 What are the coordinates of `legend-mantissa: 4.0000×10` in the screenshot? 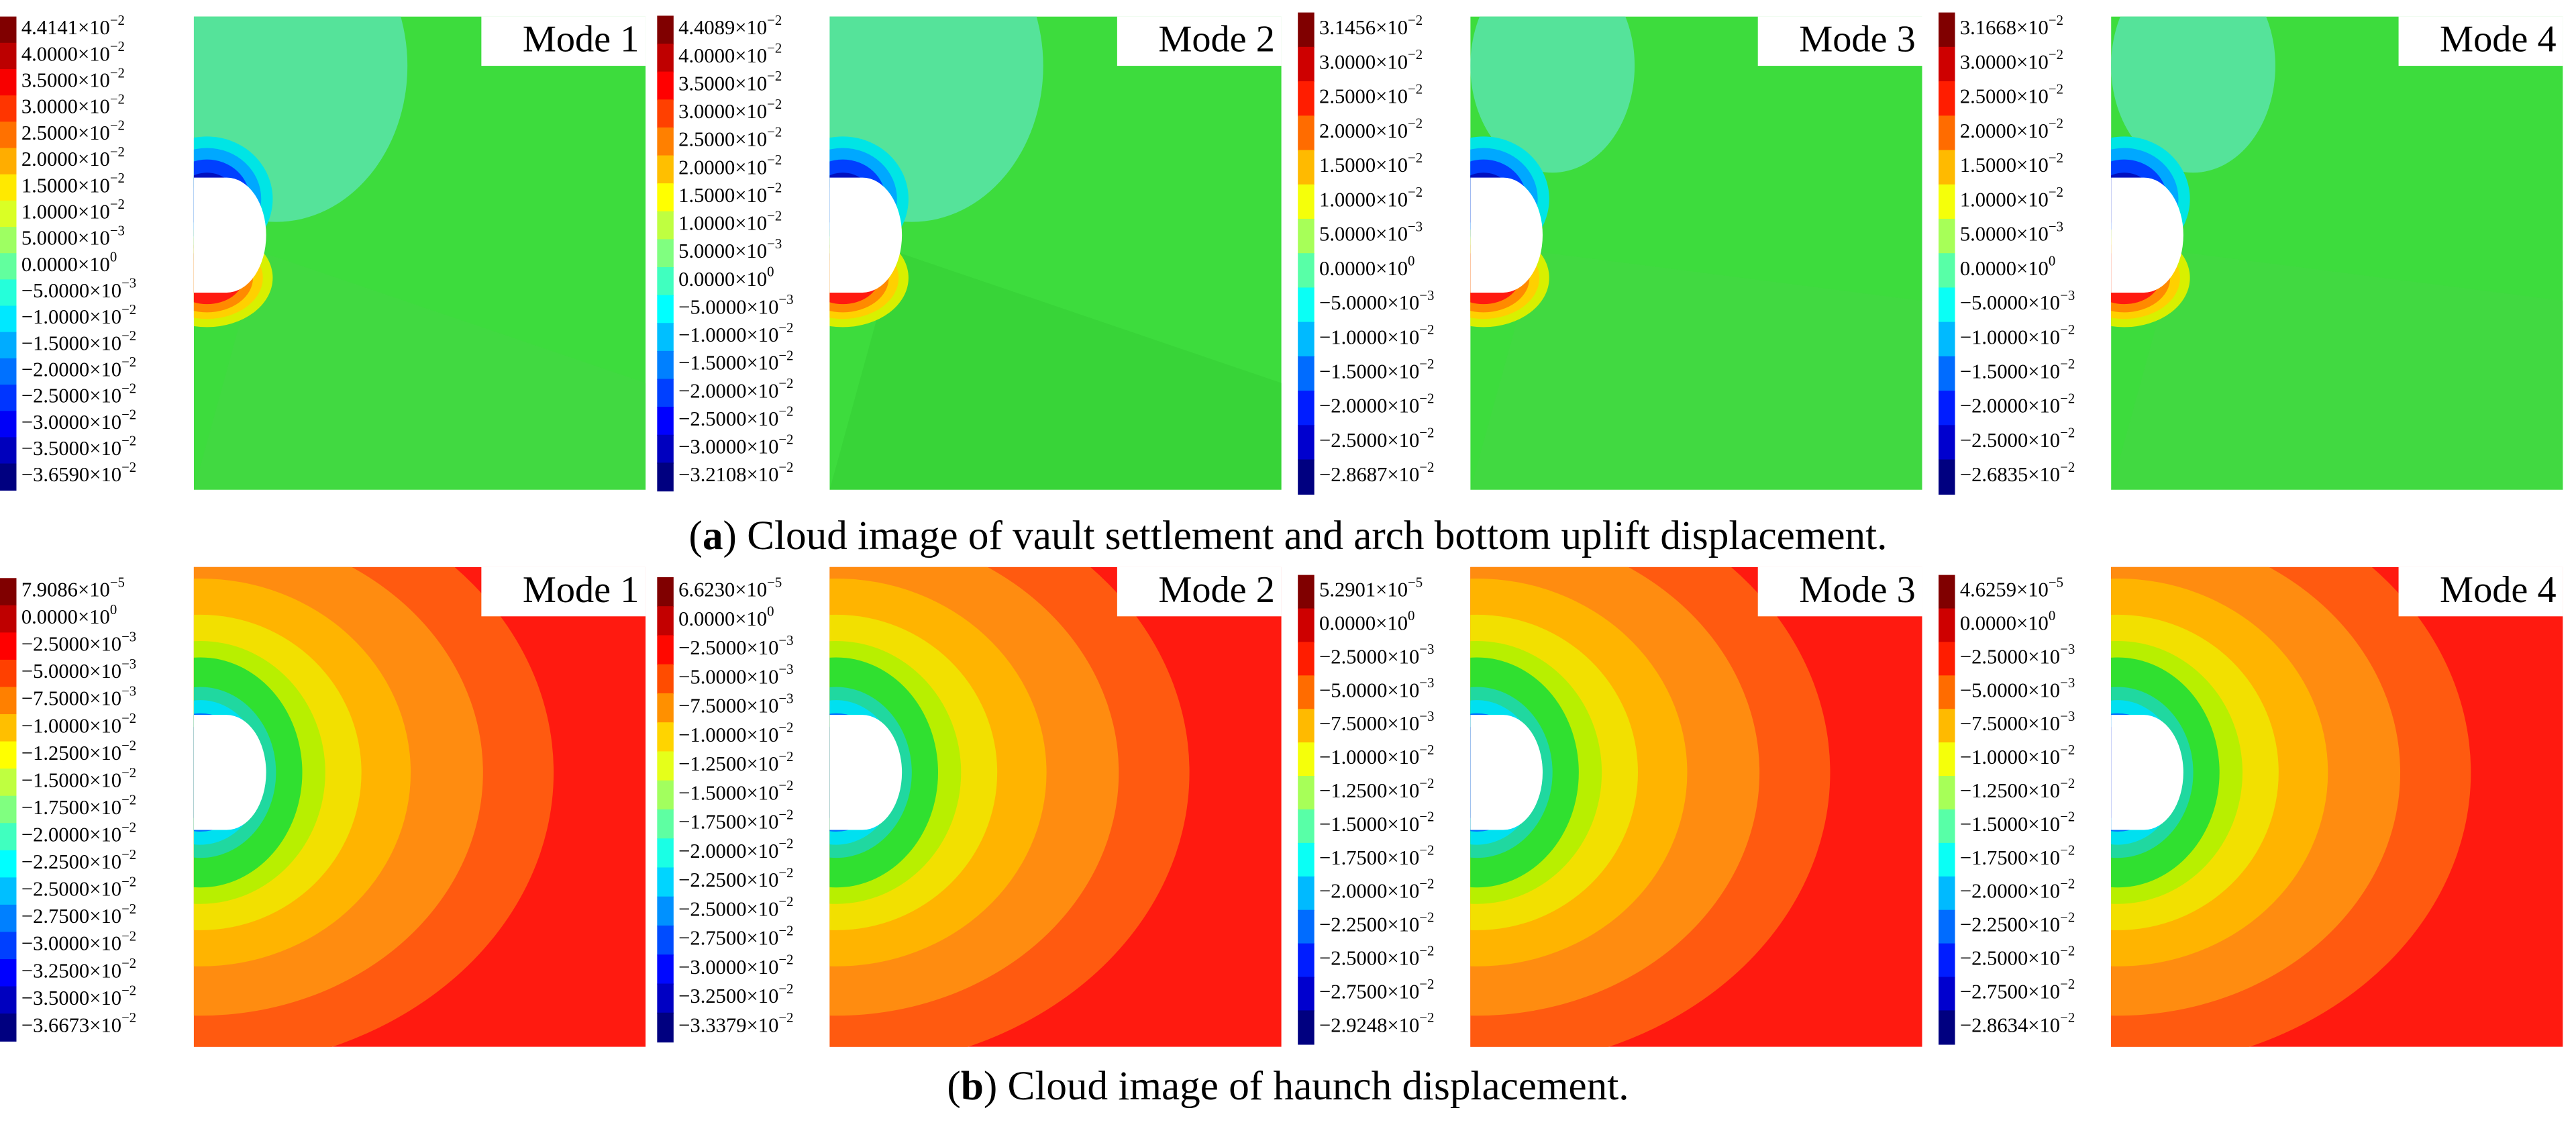 It's located at (65, 53).